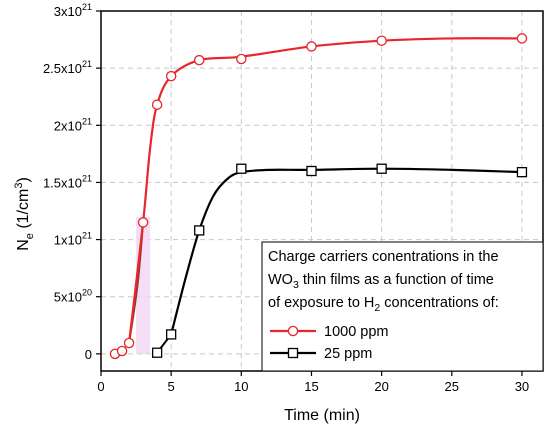 The image size is (550, 431). What do you see at coordinates (280, 280) in the screenshot?
I see `legend-text-part: WO` at bounding box center [280, 280].